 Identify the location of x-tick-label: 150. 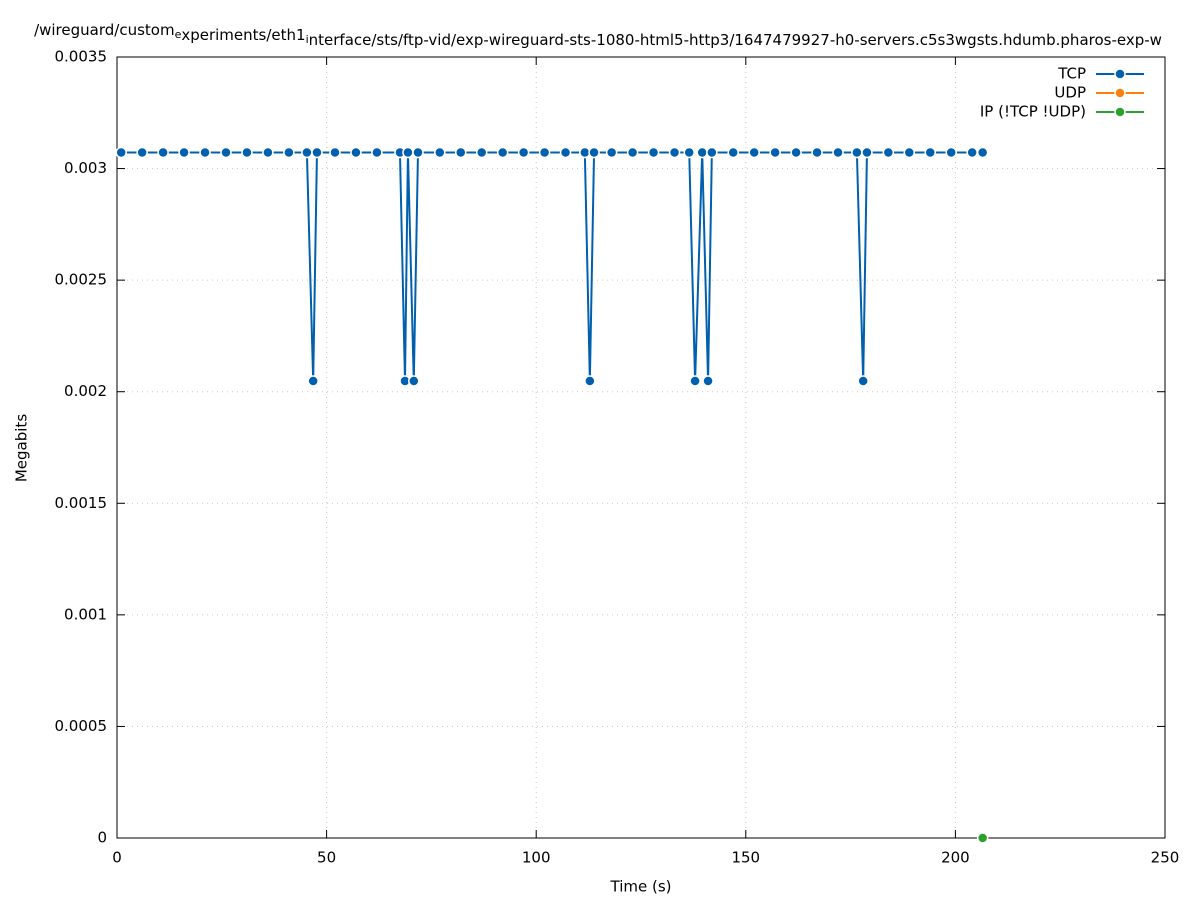
(745, 858).